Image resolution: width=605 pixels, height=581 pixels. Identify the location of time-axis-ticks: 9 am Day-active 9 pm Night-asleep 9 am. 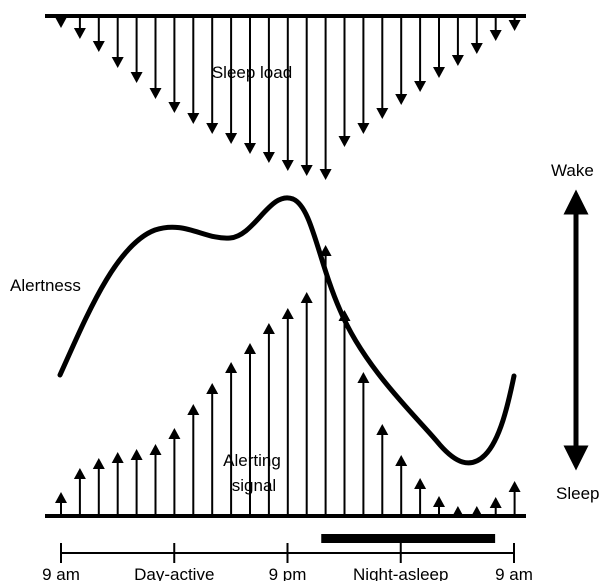
(287, 562).